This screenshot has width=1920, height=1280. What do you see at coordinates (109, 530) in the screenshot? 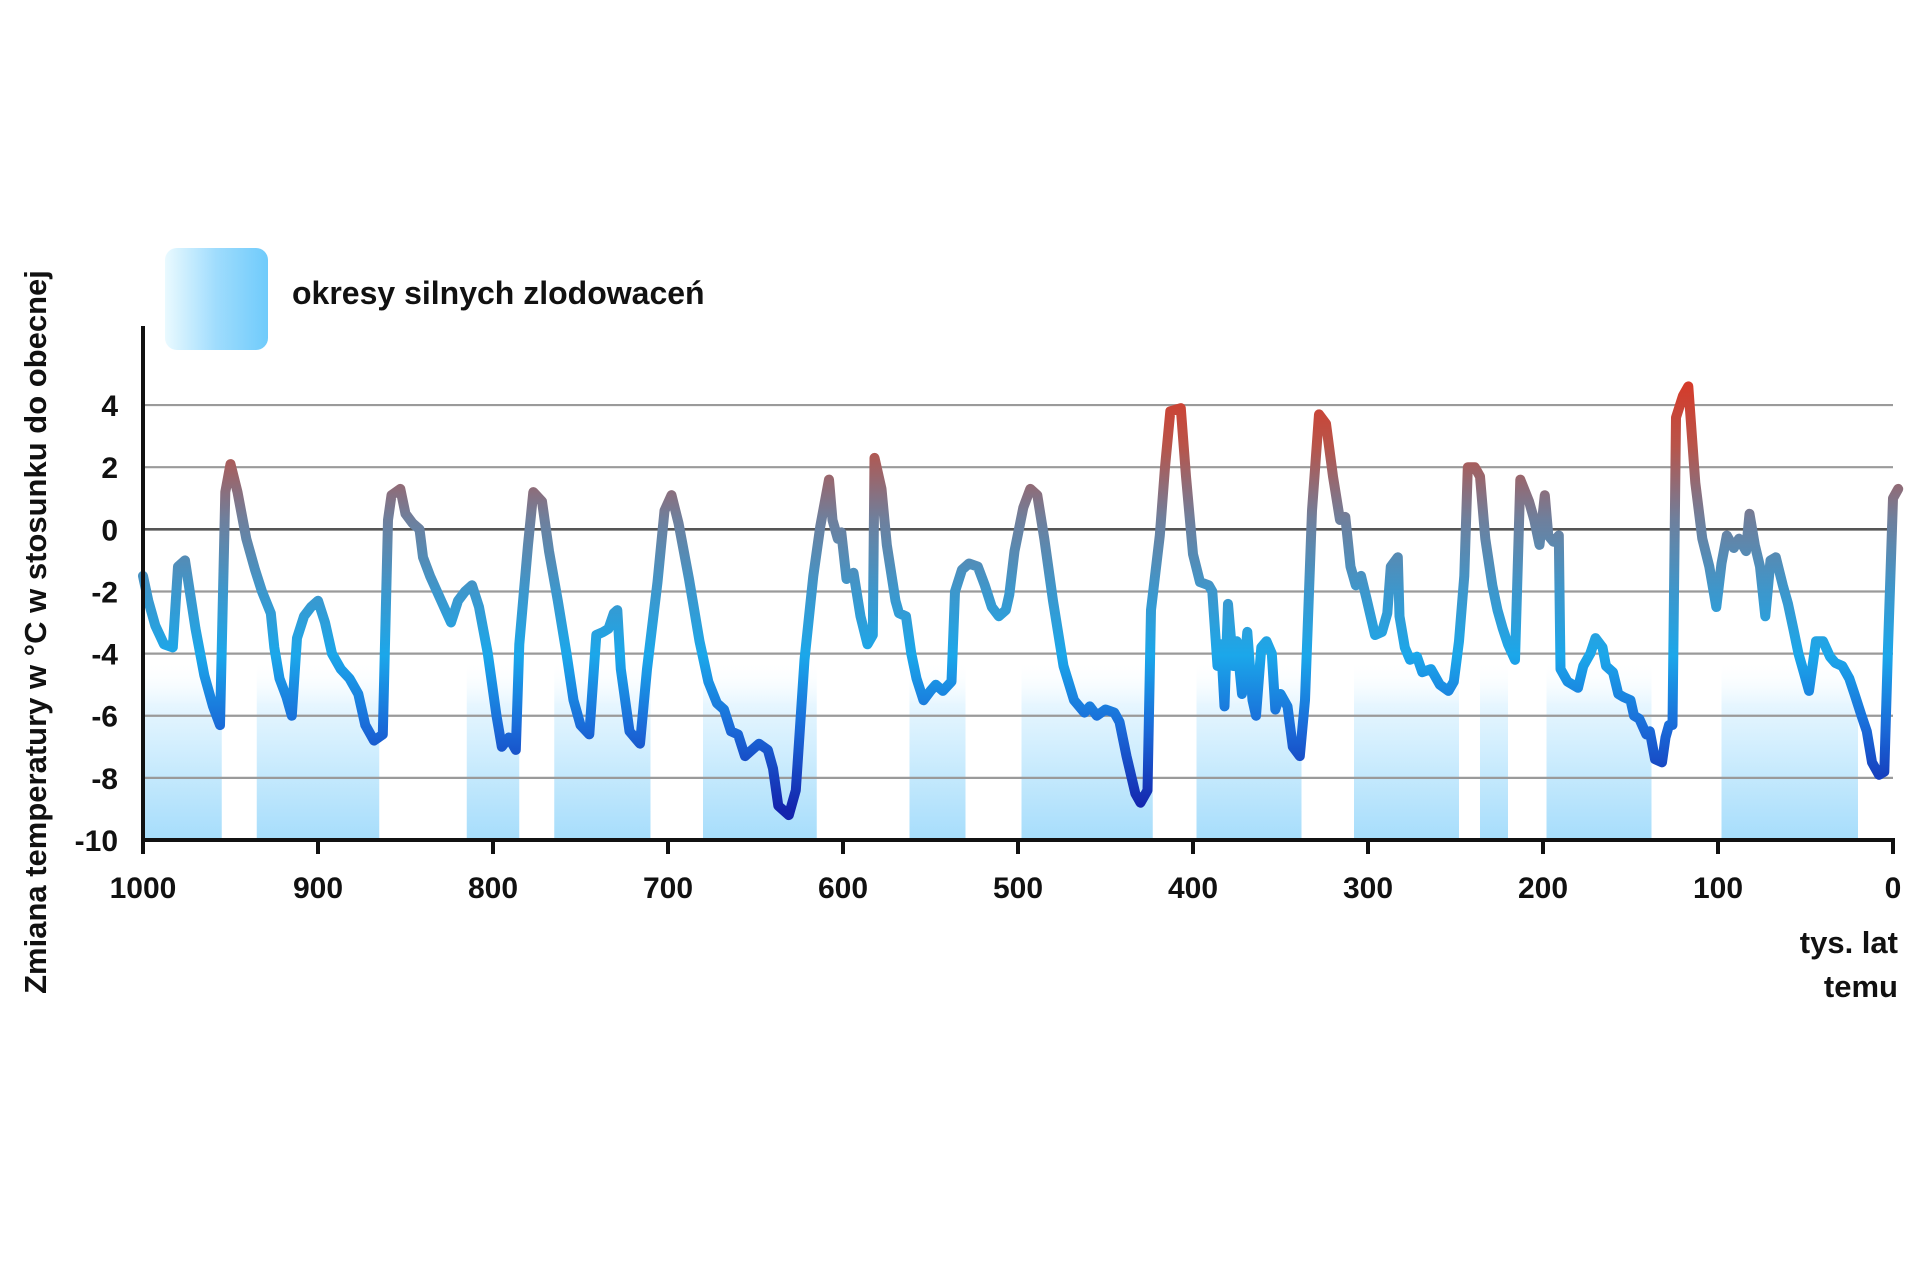
I see `y-tick-label: 0` at bounding box center [109, 530].